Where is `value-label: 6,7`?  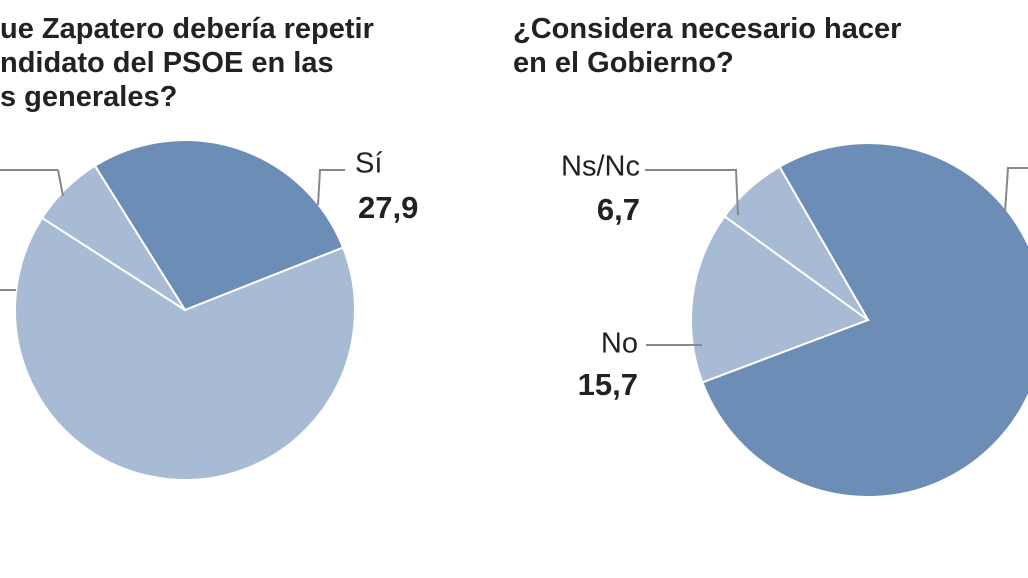 value-label: 6,7 is located at coordinates (618, 209).